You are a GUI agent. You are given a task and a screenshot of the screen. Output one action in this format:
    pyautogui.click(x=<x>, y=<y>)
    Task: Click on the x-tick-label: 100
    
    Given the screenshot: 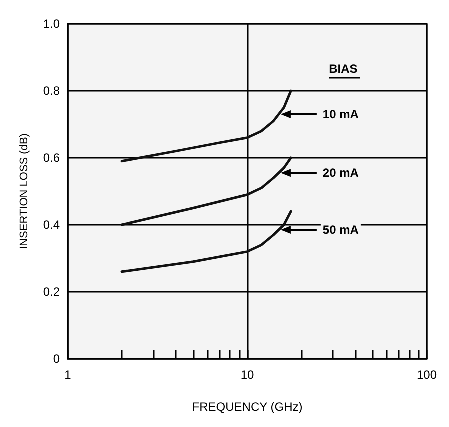 What is the action you would take?
    pyautogui.click(x=427, y=375)
    